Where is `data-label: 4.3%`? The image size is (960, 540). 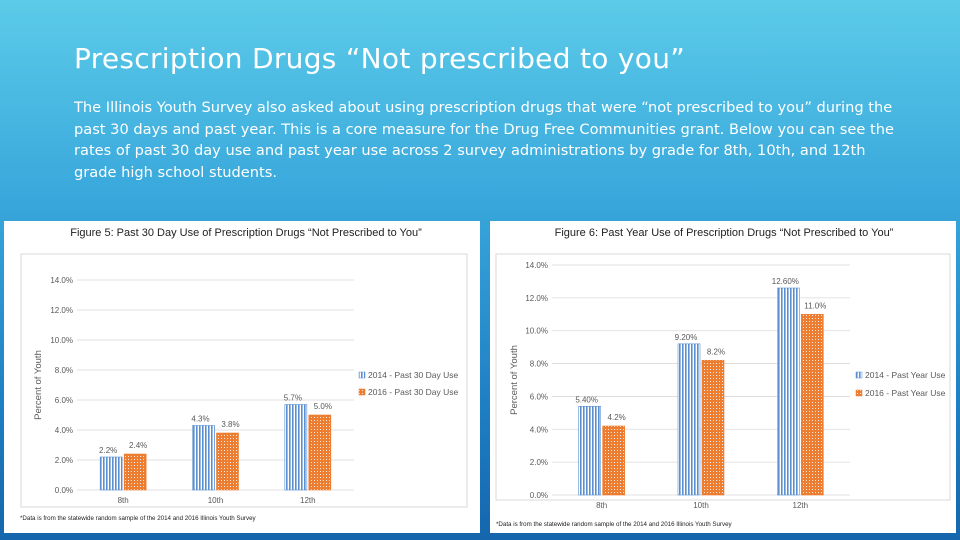 data-label: 4.3% is located at coordinates (200, 419).